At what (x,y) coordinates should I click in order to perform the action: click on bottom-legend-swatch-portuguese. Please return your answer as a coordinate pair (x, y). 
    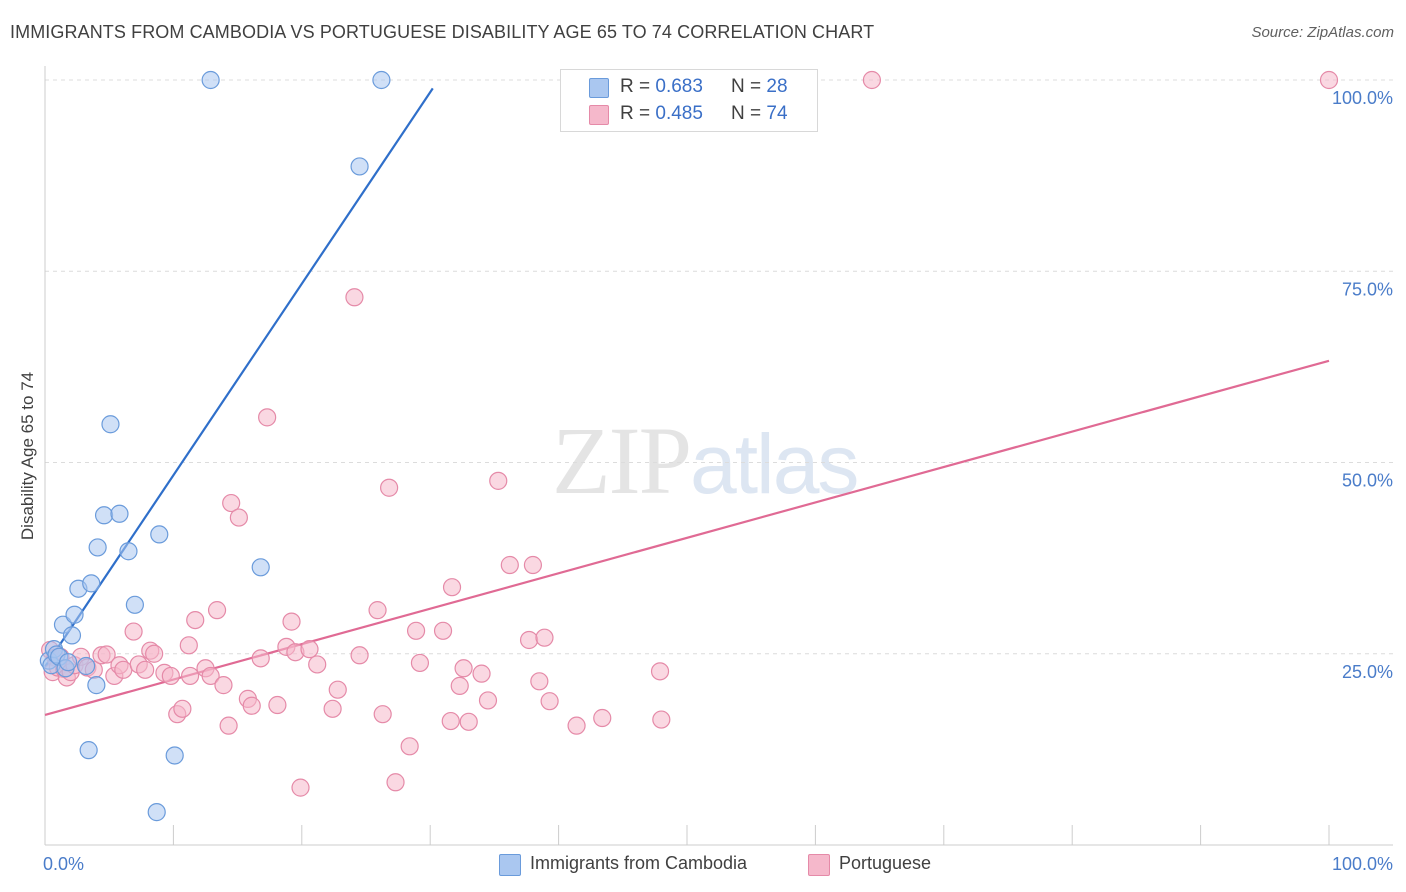
    Looking at the image, I should click on (819, 865).